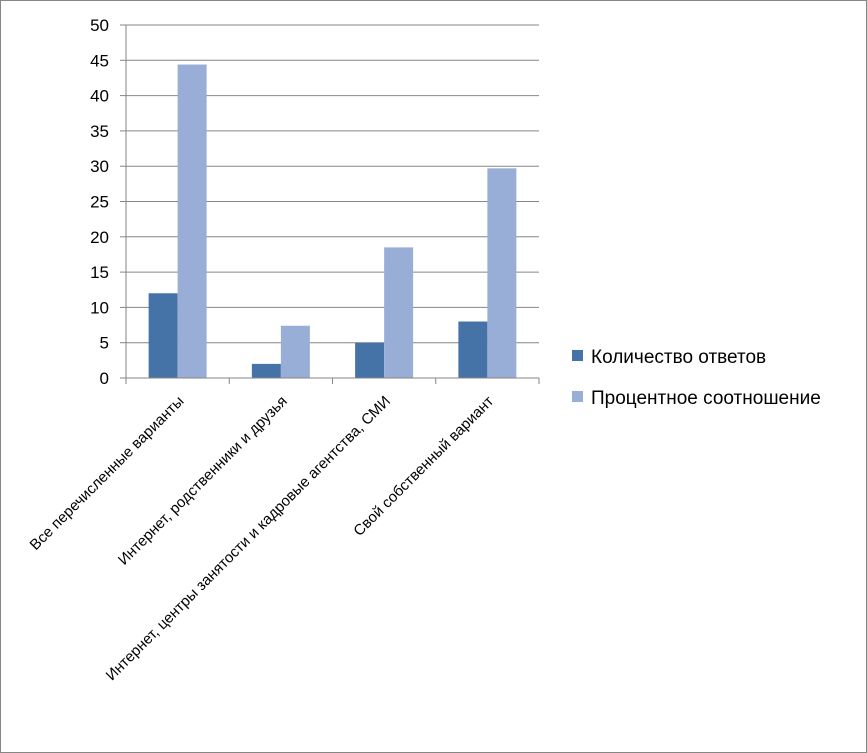 This screenshot has width=867, height=753. Describe the element at coordinates (99, 25) in the screenshot. I see `y-tick-label: 50` at that location.